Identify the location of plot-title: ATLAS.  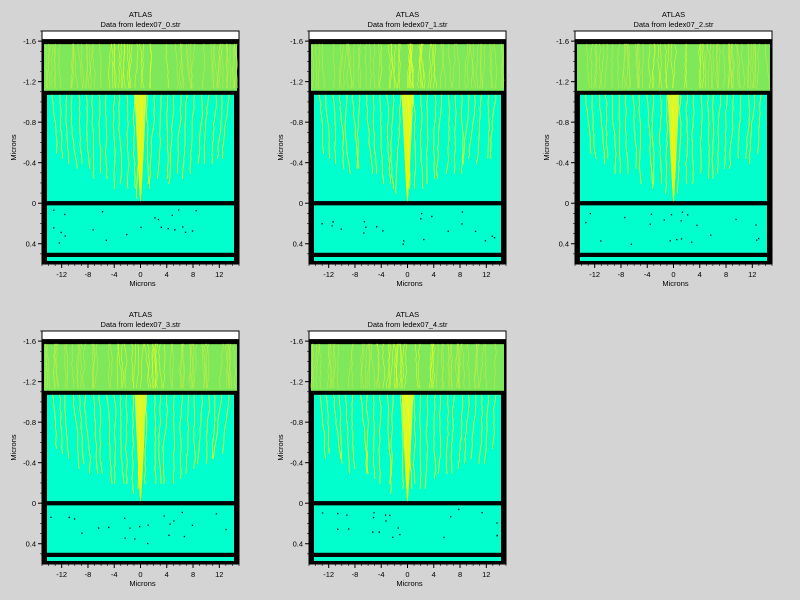
(673, 14).